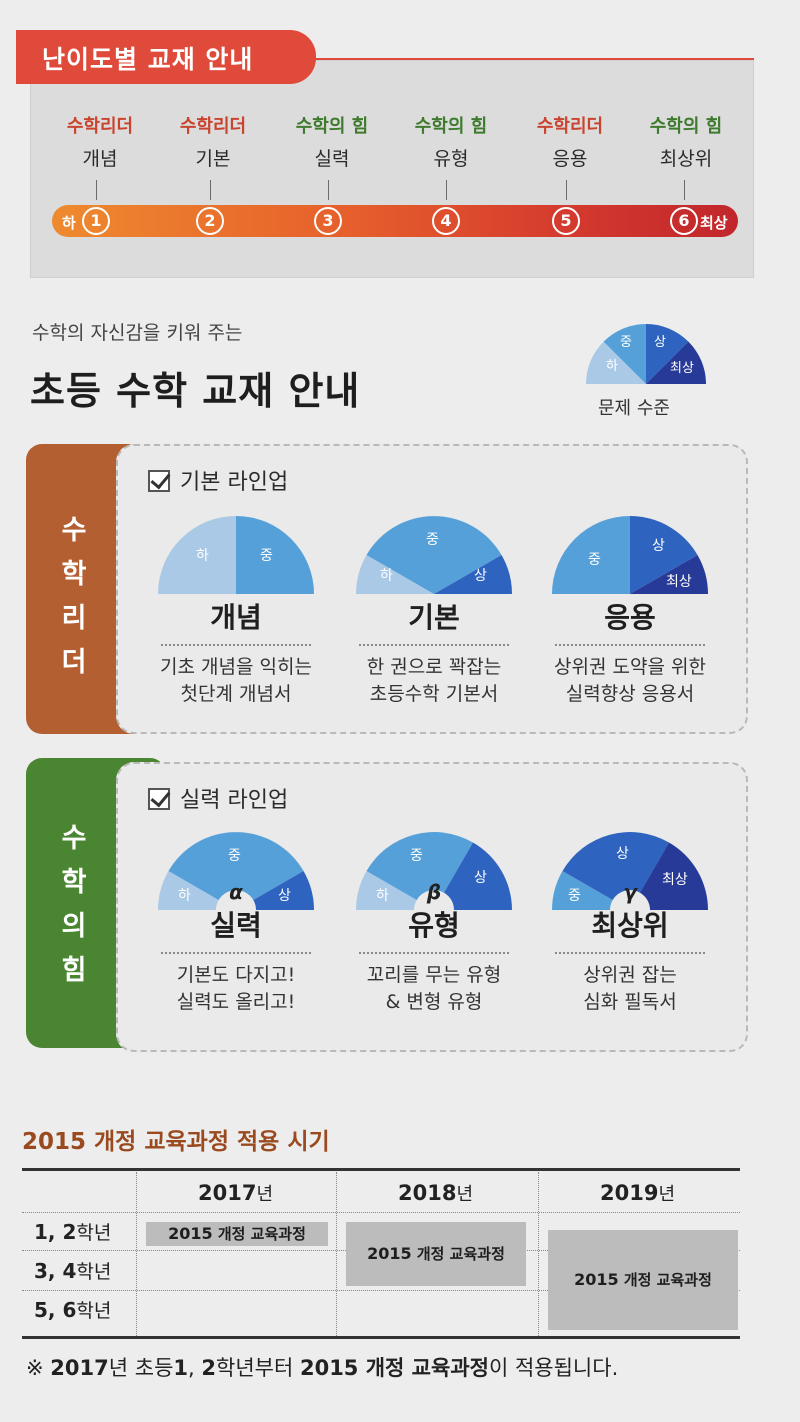 This screenshot has height=1422, width=800. What do you see at coordinates (434, 871) in the screenshot?
I see `difficulty-ring-icon: 하 중 상` at bounding box center [434, 871].